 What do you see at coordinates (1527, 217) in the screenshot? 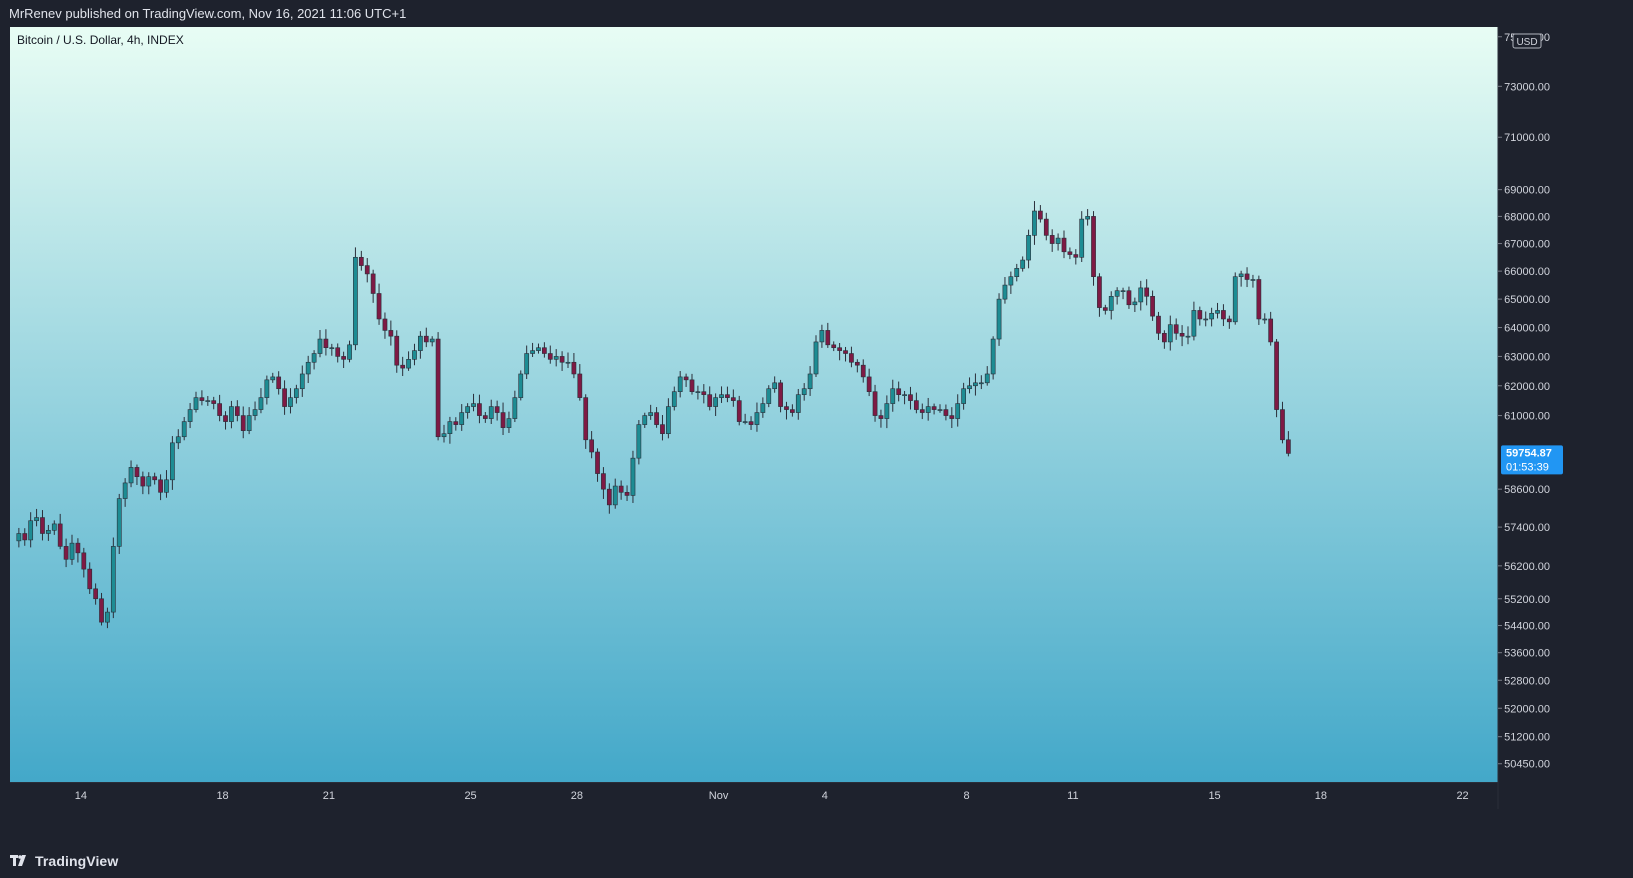
I see `price-tick-label: 68000.00` at bounding box center [1527, 217].